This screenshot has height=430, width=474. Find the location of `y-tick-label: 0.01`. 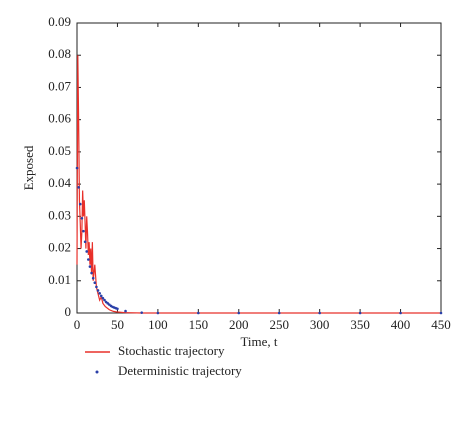

y-tick-label: 0.01 is located at coordinates (59, 279).